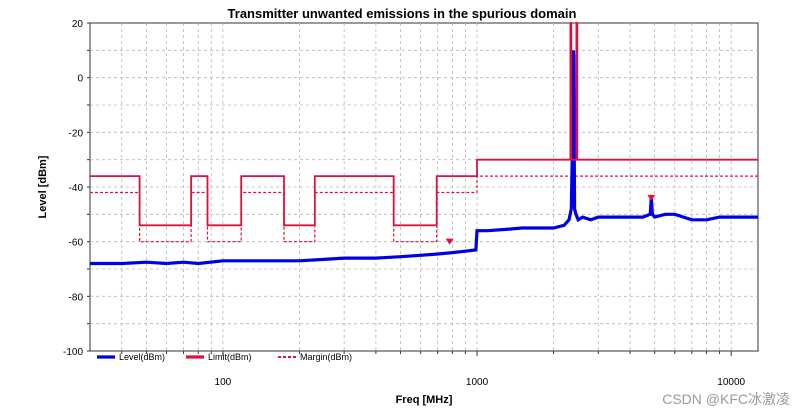 This screenshot has height=417, width=804. I want to click on y-axis-label: Level [dBm], so click(43, 186).